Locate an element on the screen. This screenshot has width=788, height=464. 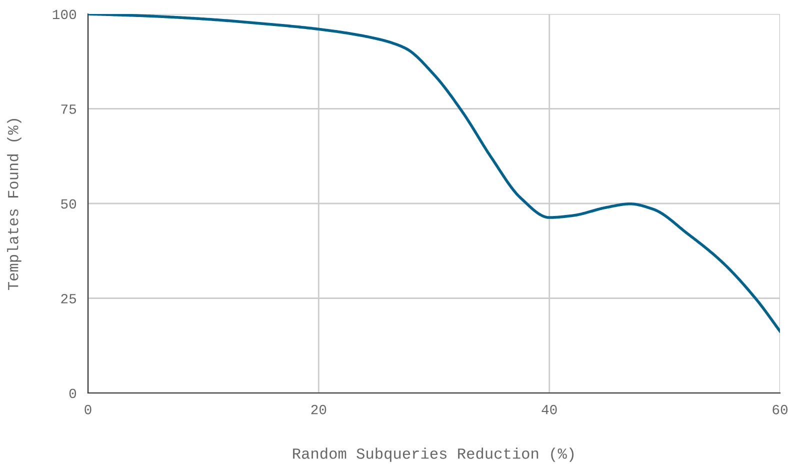
y-axis-title: Templates Found (%) is located at coordinates (14, 204).